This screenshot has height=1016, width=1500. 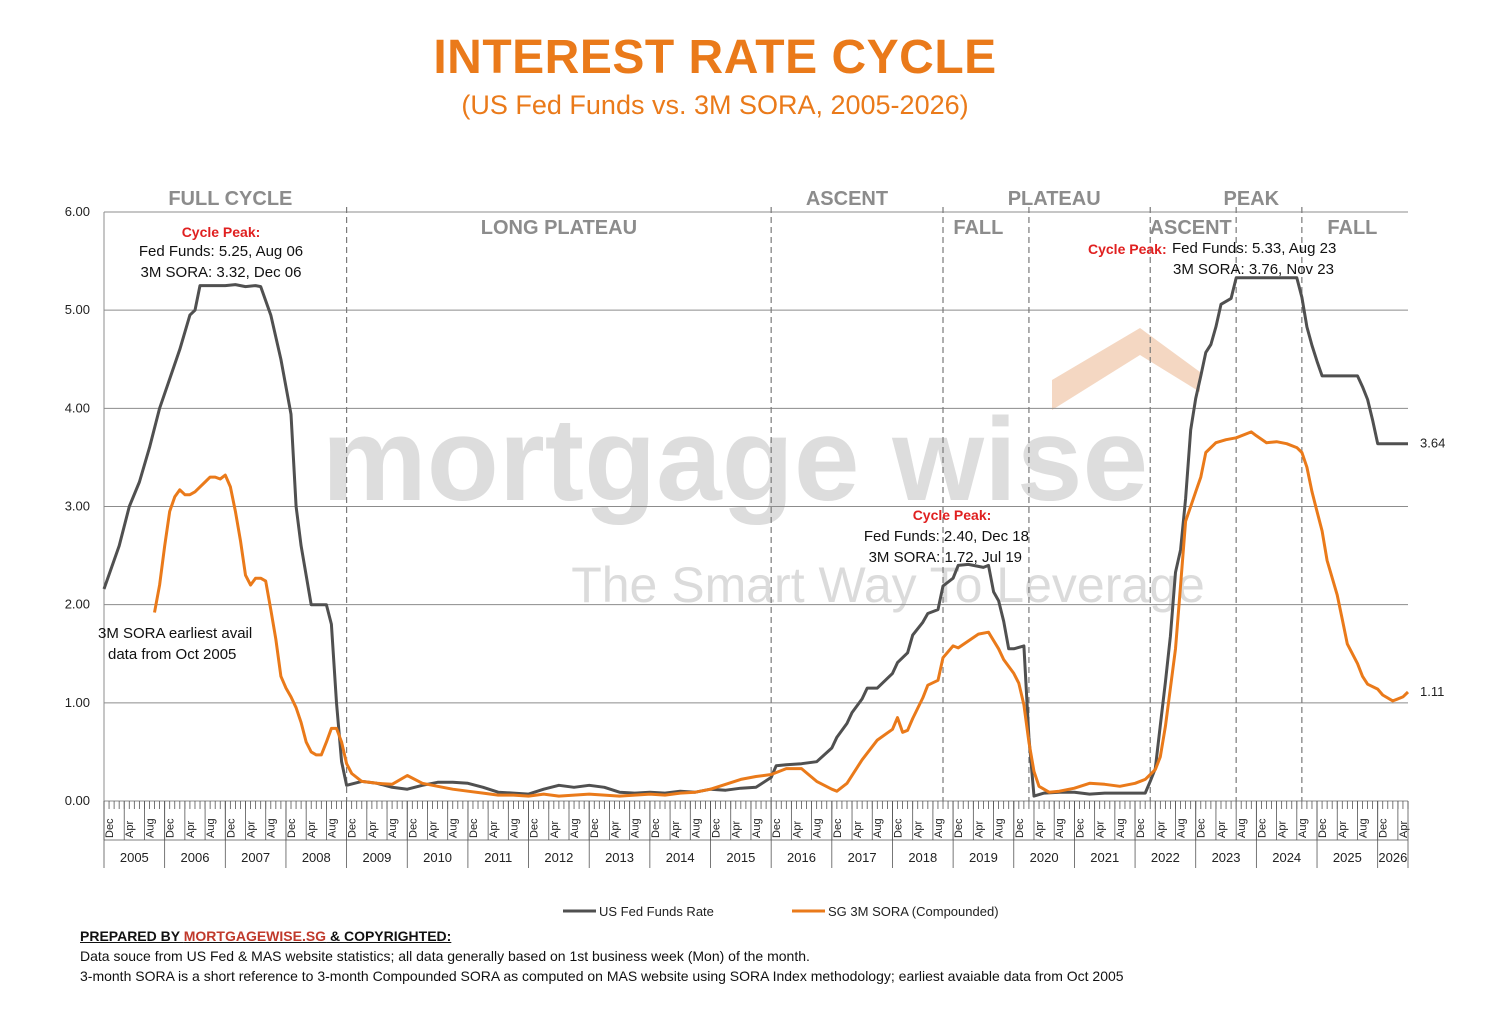 I want to click on x-year-label: 2011, so click(x=498, y=857).